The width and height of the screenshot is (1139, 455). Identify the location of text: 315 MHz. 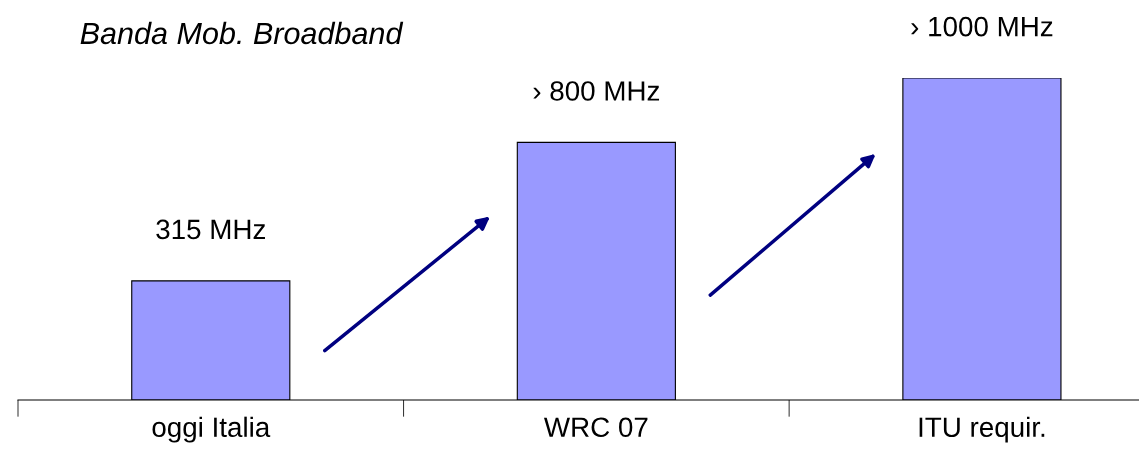
(210, 229).